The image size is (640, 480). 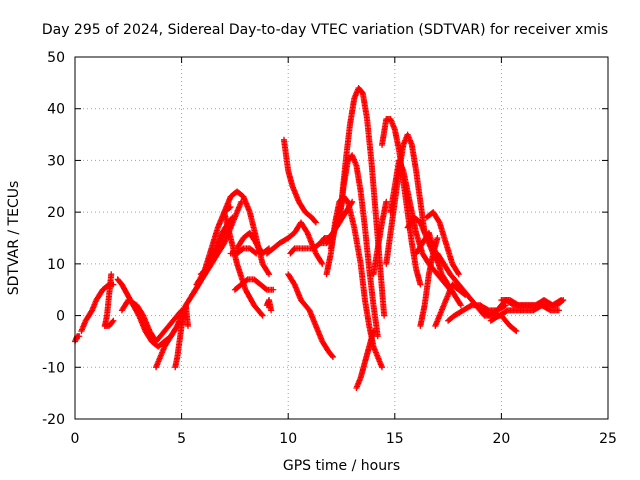 I want to click on x-tick-label: 20, so click(x=501, y=439).